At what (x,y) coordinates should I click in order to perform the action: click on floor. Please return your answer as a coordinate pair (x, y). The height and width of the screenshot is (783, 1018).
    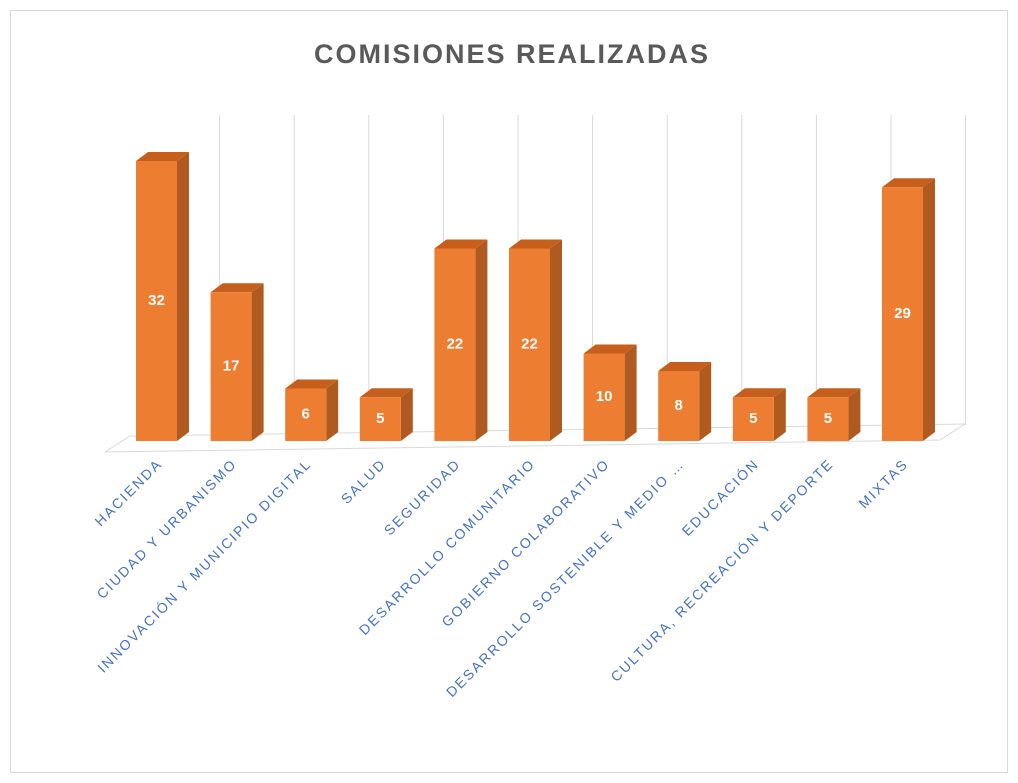
    Looking at the image, I should click on (535, 438).